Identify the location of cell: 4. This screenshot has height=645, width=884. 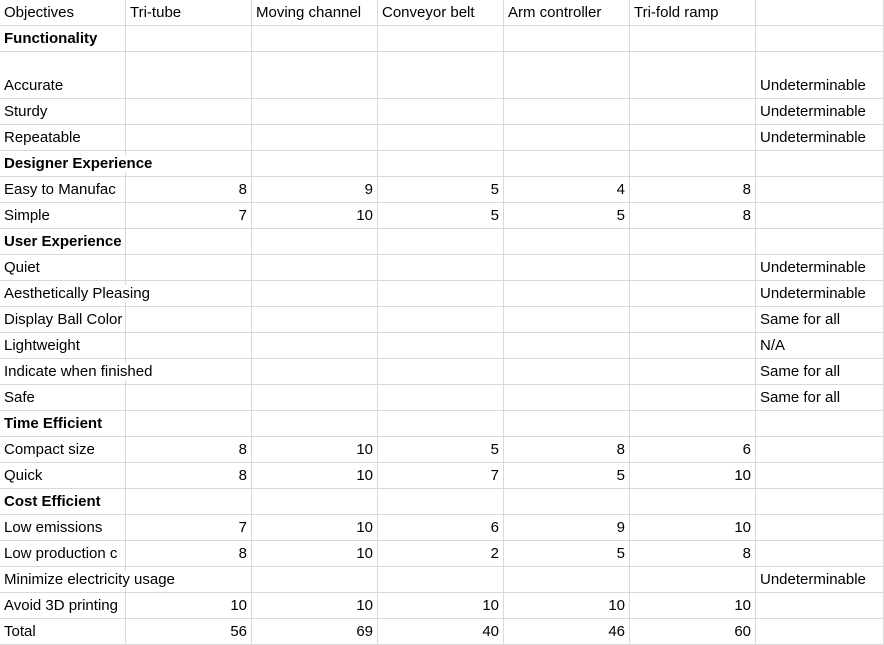
(567, 190).